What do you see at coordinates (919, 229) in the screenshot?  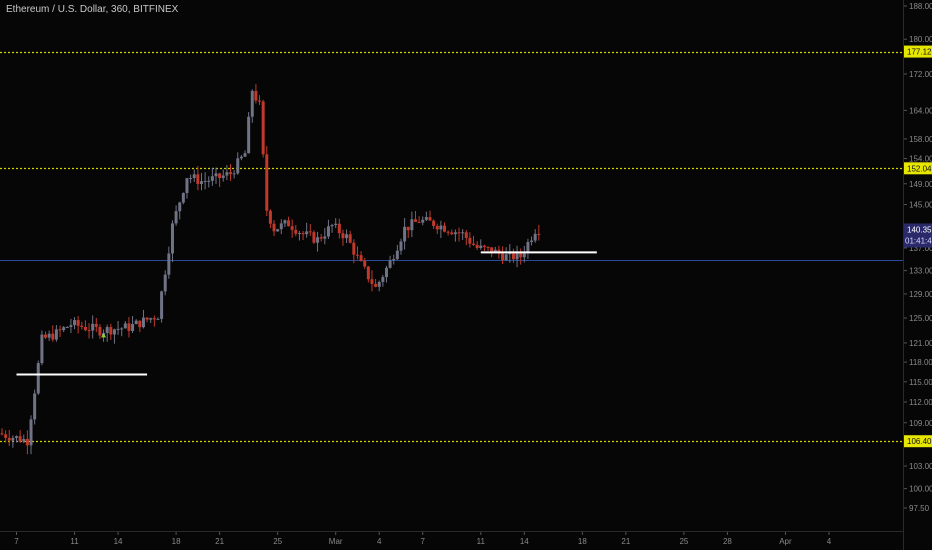 I see `current-price-label: 140.35` at bounding box center [919, 229].